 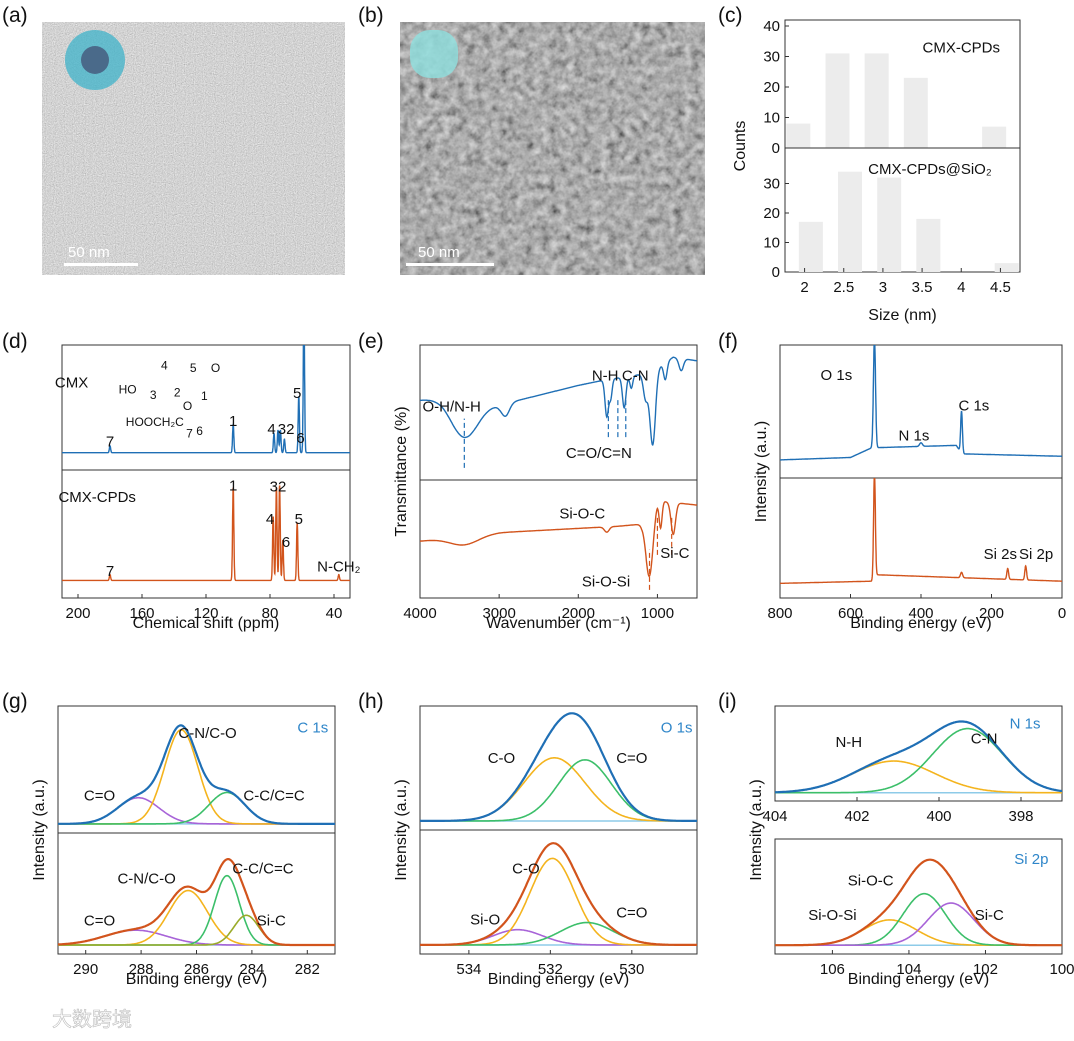 What do you see at coordinates (728, 341) in the screenshot?
I see `panel-label: (f)` at bounding box center [728, 341].